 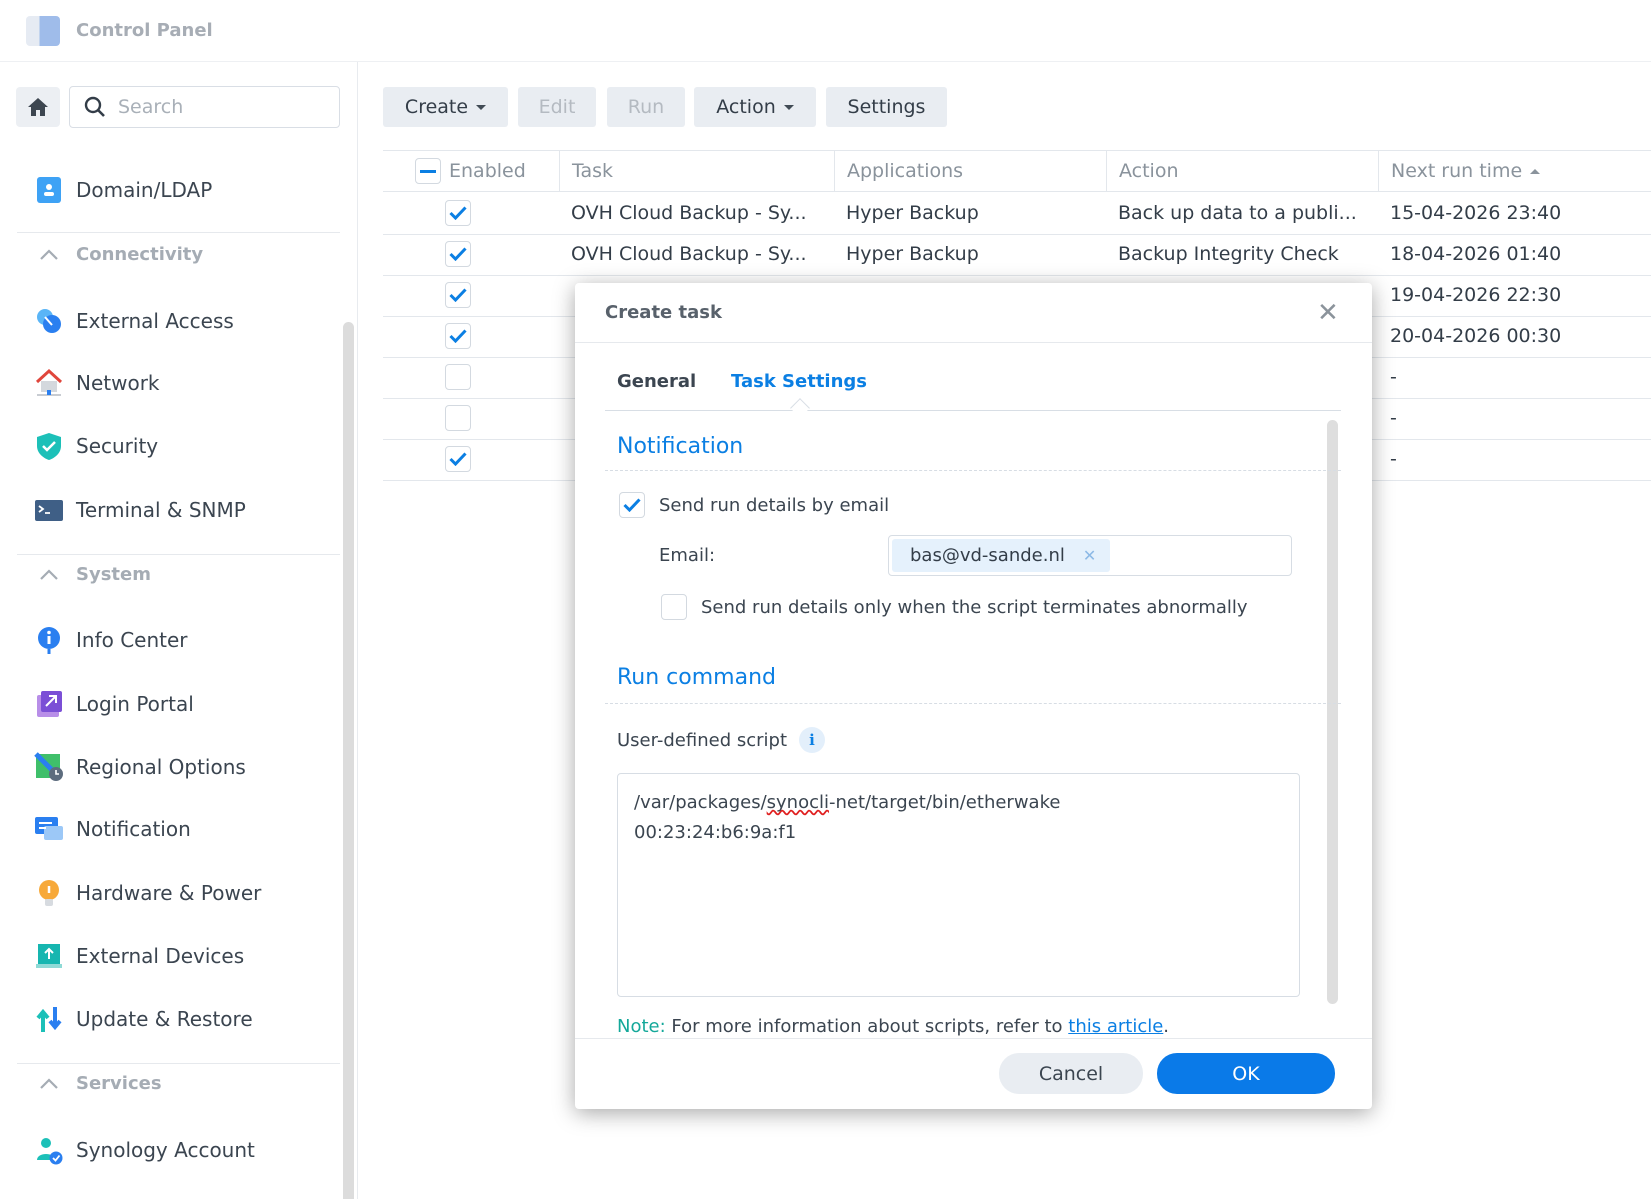 What do you see at coordinates (49, 446) in the screenshot?
I see `security-shield-icon` at bounding box center [49, 446].